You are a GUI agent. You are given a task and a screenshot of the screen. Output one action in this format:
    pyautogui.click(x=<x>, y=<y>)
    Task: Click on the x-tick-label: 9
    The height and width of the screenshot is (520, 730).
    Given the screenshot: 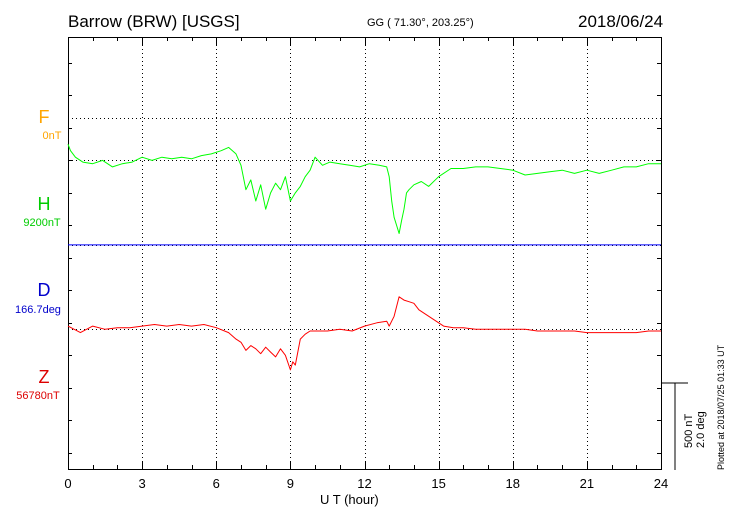 What is the action you would take?
    pyautogui.click(x=290, y=483)
    